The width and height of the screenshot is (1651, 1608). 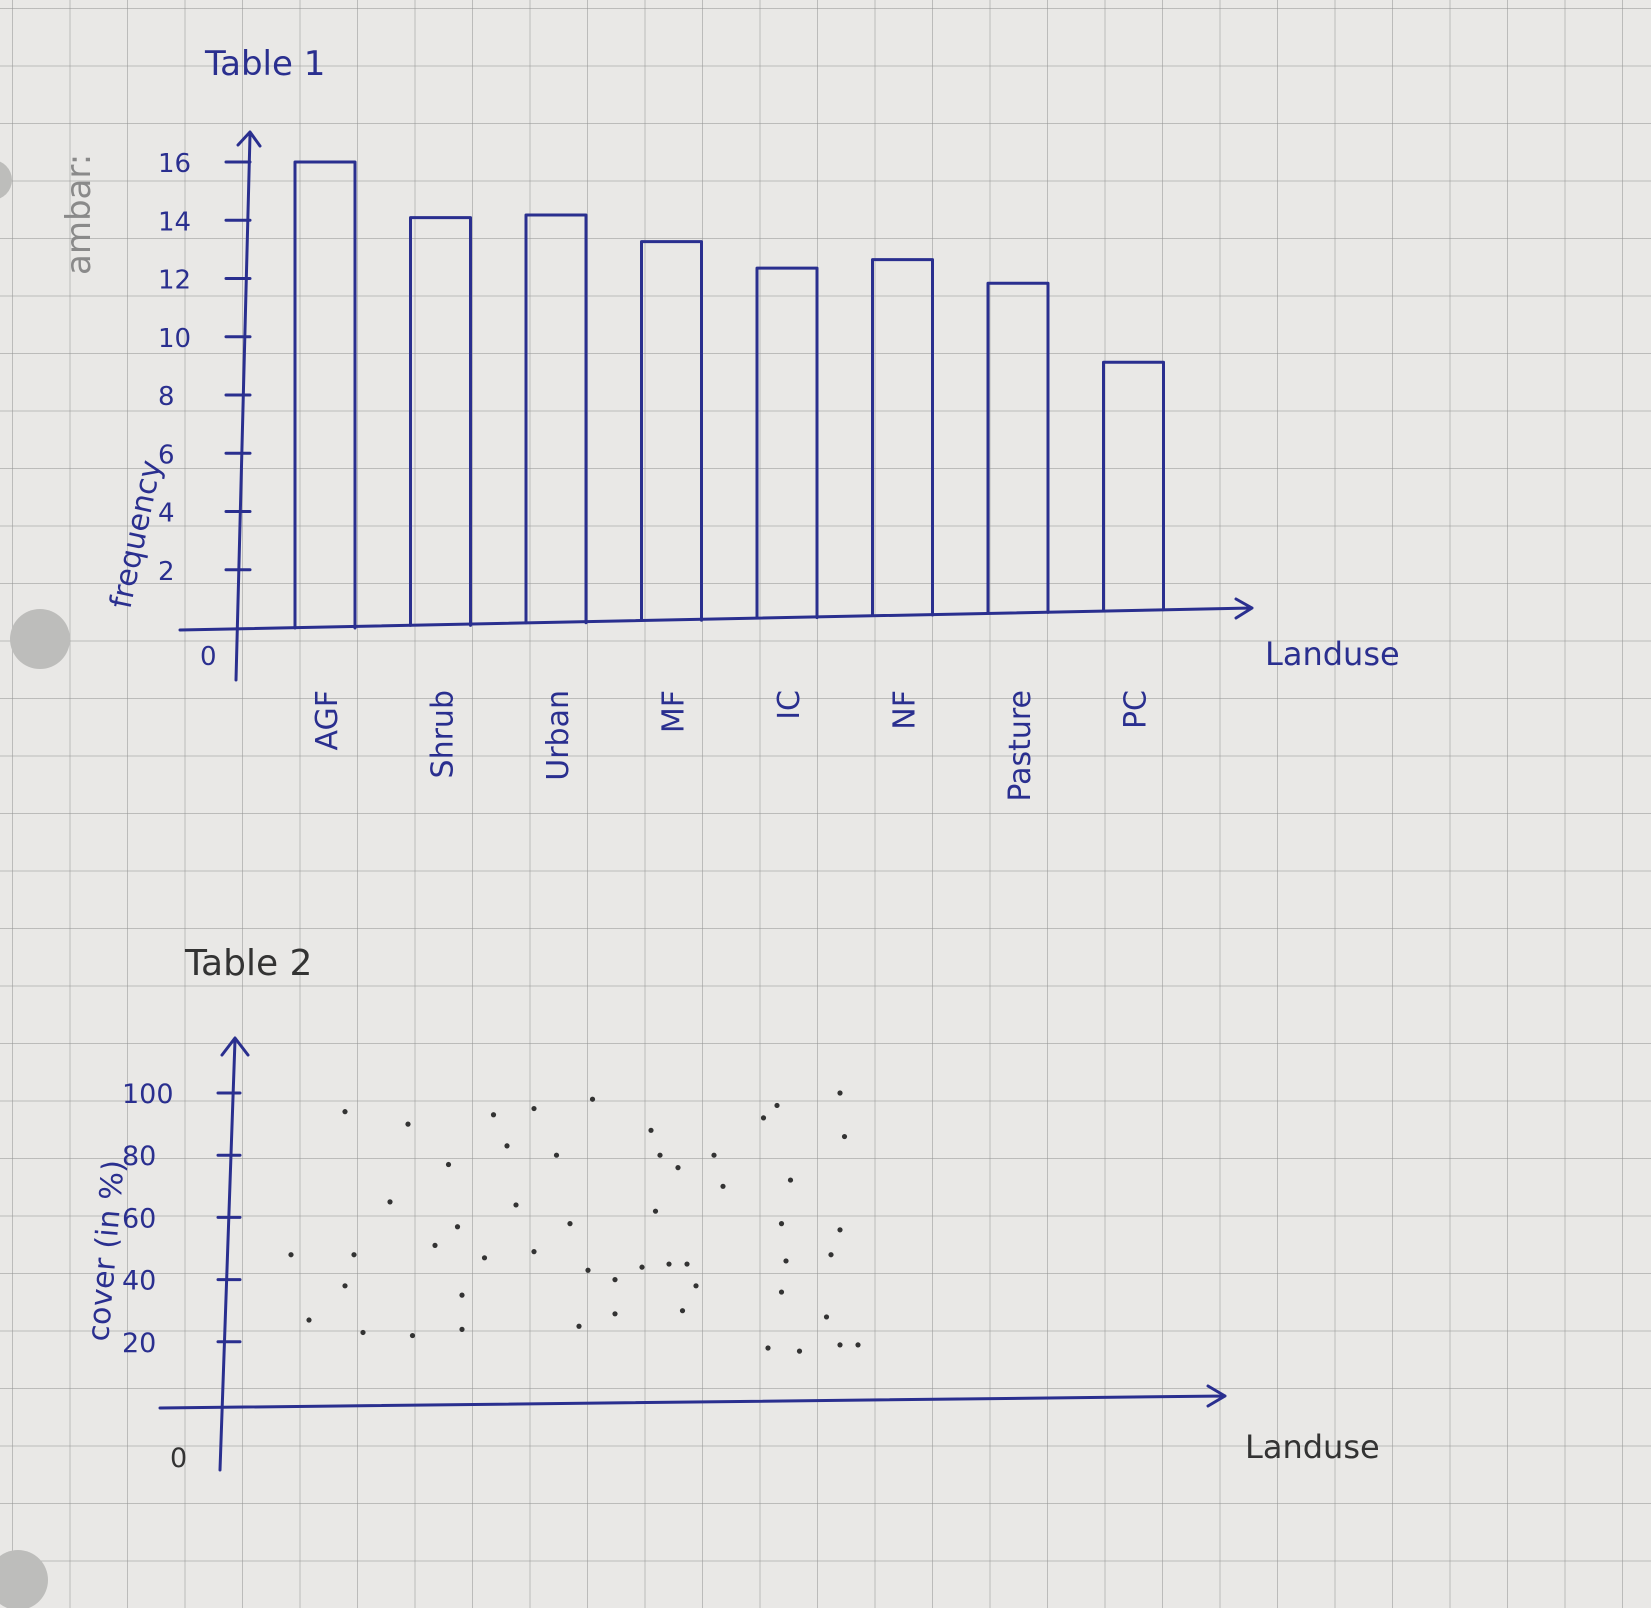 What do you see at coordinates (139, 1343) in the screenshot?
I see `chart2-y-tick-label: 20` at bounding box center [139, 1343].